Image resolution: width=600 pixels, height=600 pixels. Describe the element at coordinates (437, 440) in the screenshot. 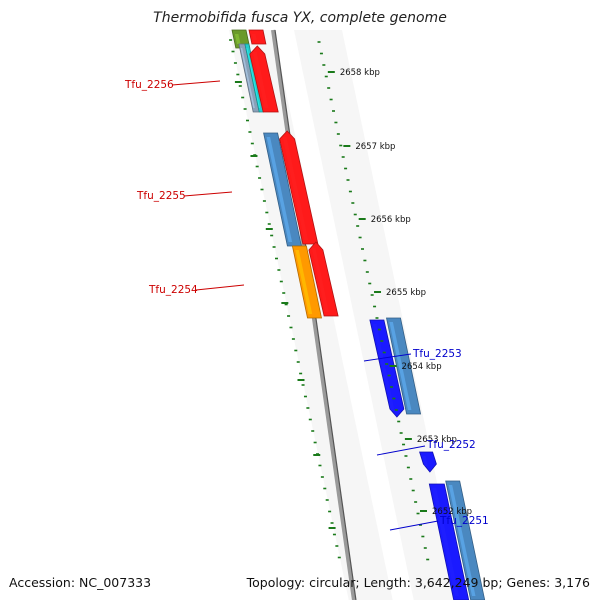

I see `scale-label: 2653 kbp` at that location.